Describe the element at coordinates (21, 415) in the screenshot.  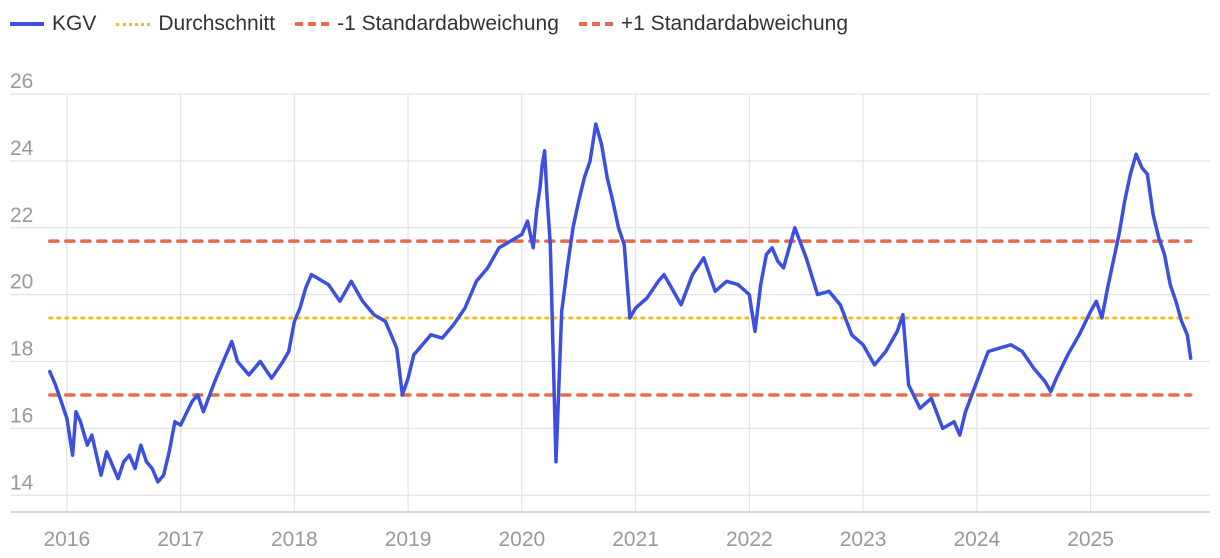
I see `y-tick-label: 16` at that location.